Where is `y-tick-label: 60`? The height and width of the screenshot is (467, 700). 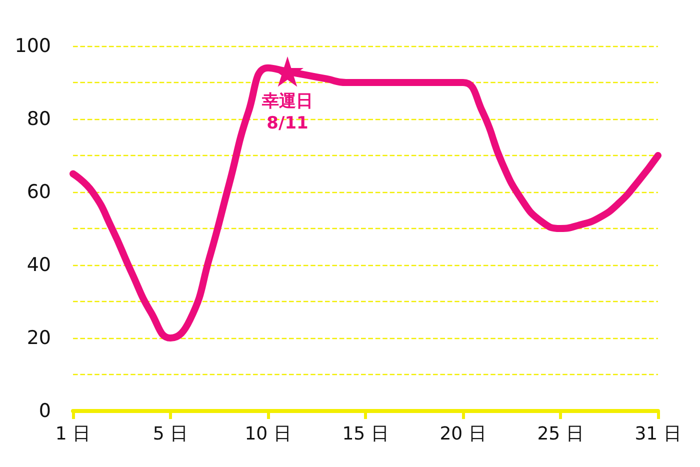 y-tick-label: 60 is located at coordinates (38, 192).